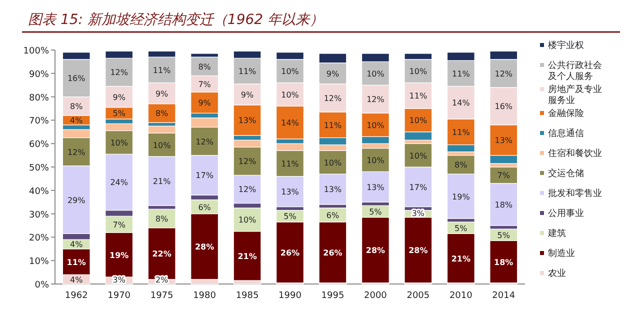 Image resolution: width=631 pixels, height=336 pixels. Describe the element at coordinates (557, 273) in the screenshot. I see `legend-label: 农业` at that location.